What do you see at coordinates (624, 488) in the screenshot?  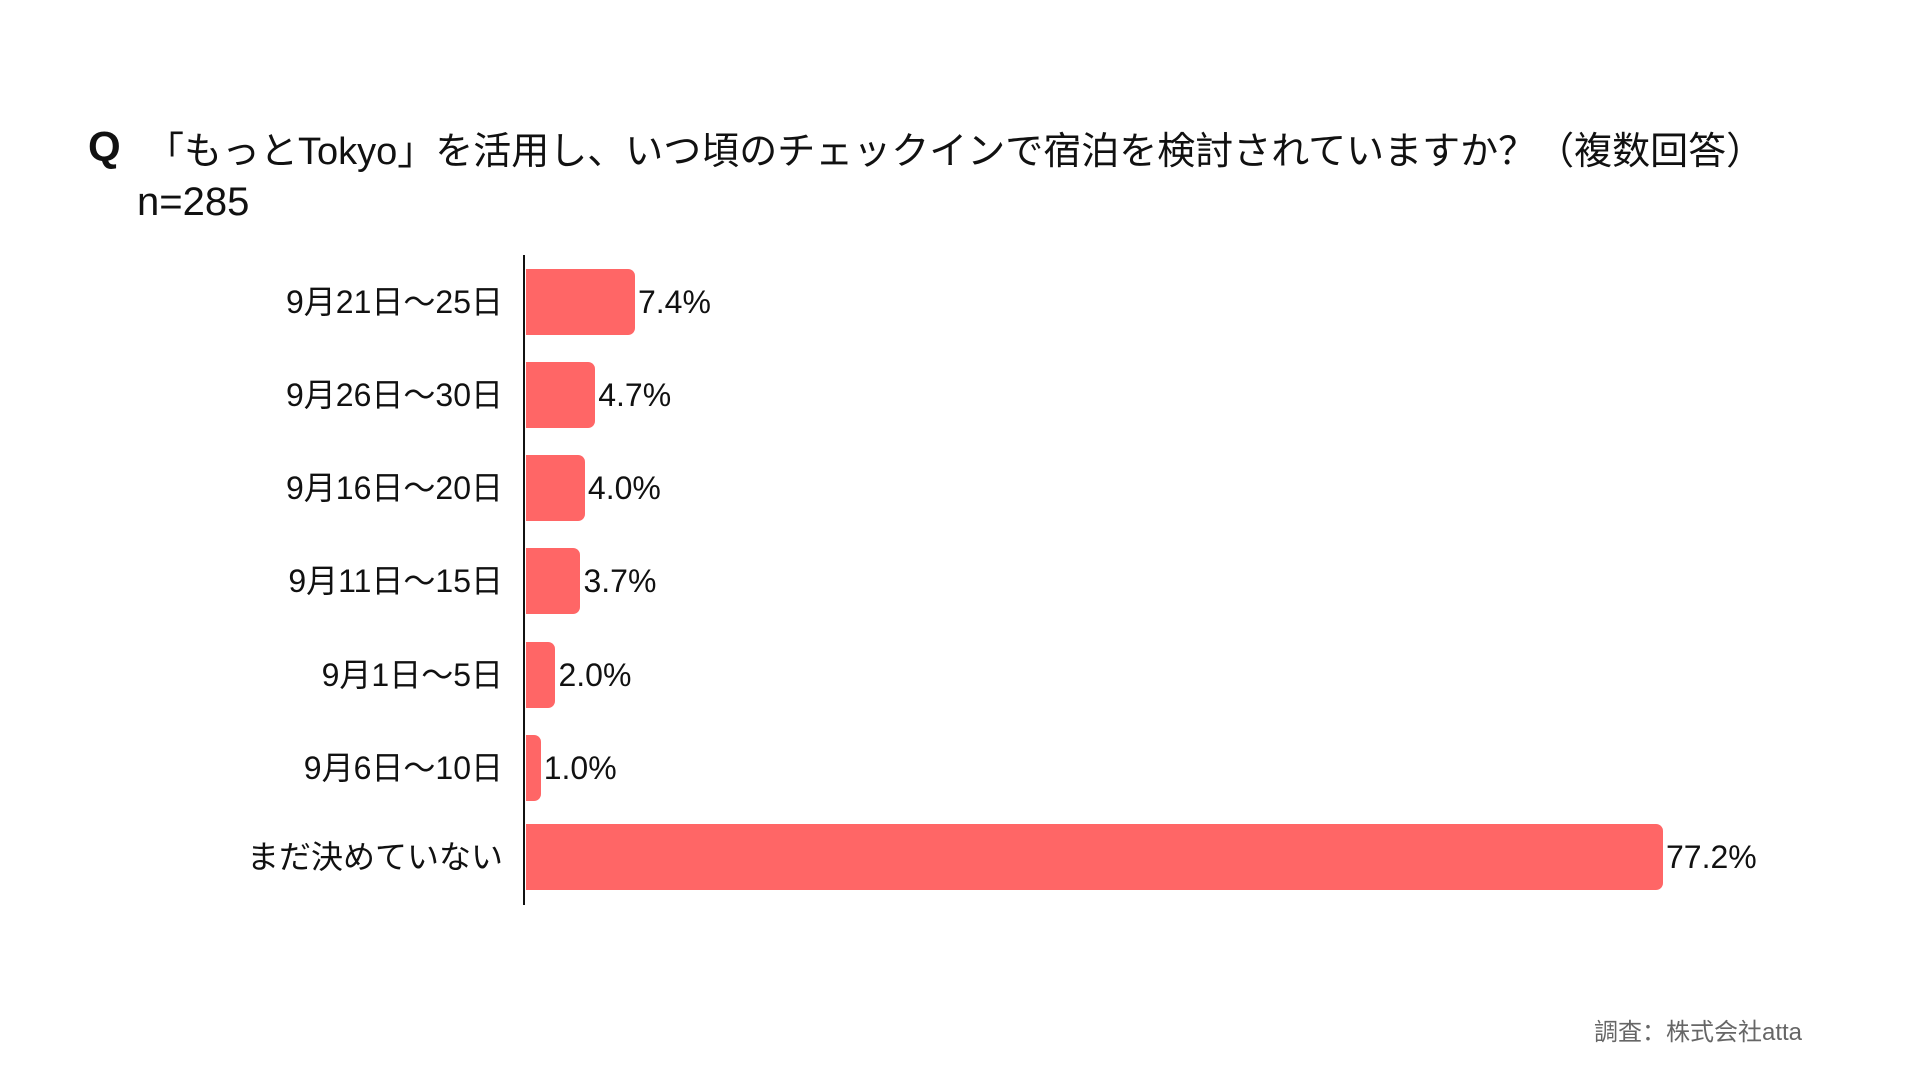 I see `value-label: 4.0%` at bounding box center [624, 488].